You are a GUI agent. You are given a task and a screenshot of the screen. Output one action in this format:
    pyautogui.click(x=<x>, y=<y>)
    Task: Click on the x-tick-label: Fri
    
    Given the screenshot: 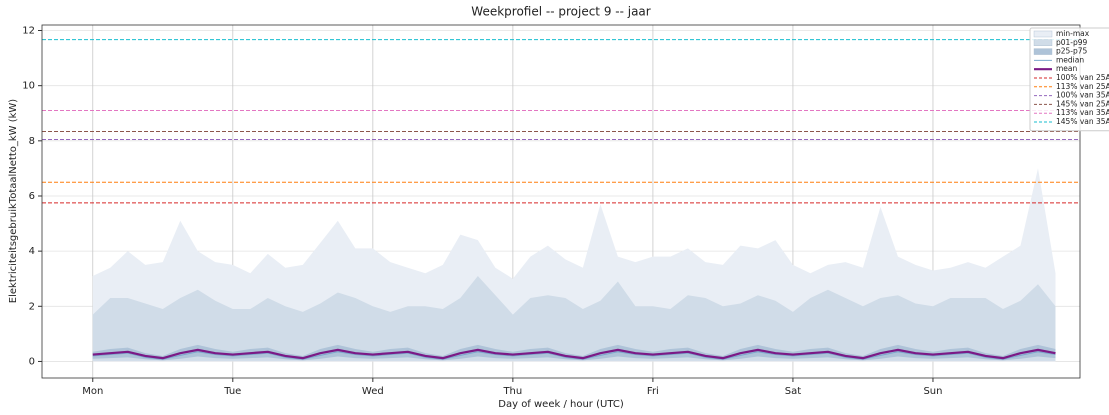 What is the action you would take?
    pyautogui.click(x=653, y=391)
    